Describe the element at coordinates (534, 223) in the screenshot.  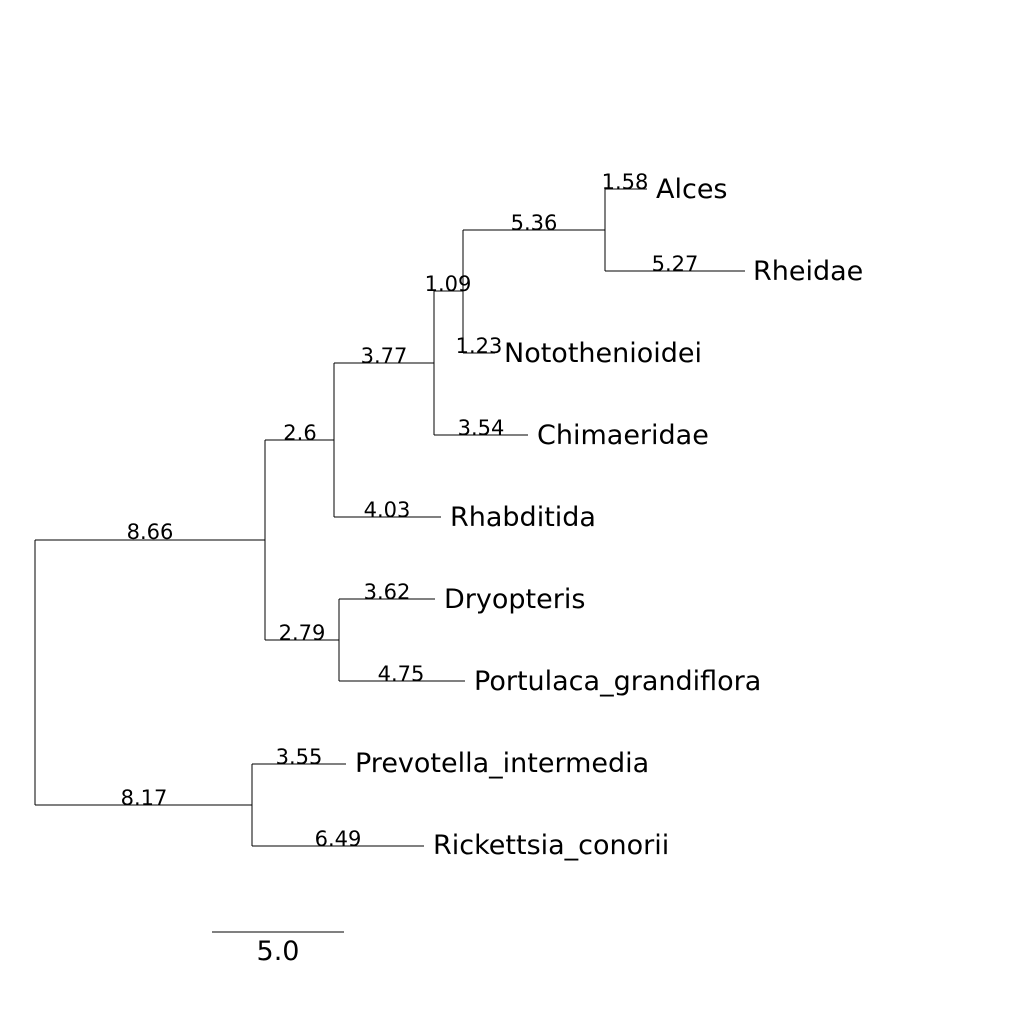
I see `branch-length-d-to-e: 5.36` at that location.